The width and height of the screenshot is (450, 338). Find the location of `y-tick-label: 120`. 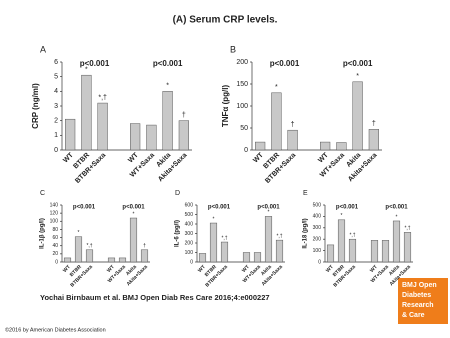

y-tick-label: 120 is located at coordinates (54, 213).